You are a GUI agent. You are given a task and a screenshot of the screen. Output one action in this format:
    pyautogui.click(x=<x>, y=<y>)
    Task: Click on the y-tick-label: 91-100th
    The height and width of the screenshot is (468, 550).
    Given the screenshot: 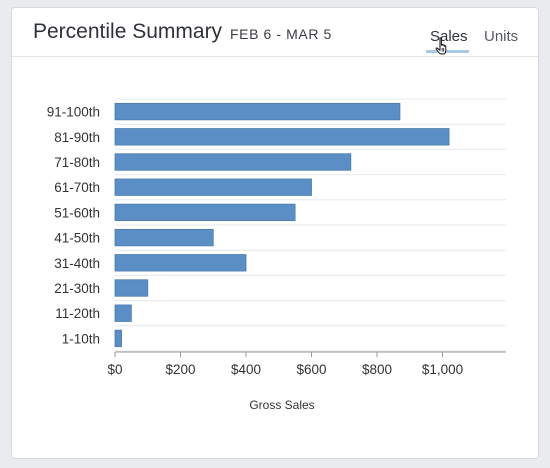 What is the action you would take?
    pyautogui.click(x=73, y=112)
    